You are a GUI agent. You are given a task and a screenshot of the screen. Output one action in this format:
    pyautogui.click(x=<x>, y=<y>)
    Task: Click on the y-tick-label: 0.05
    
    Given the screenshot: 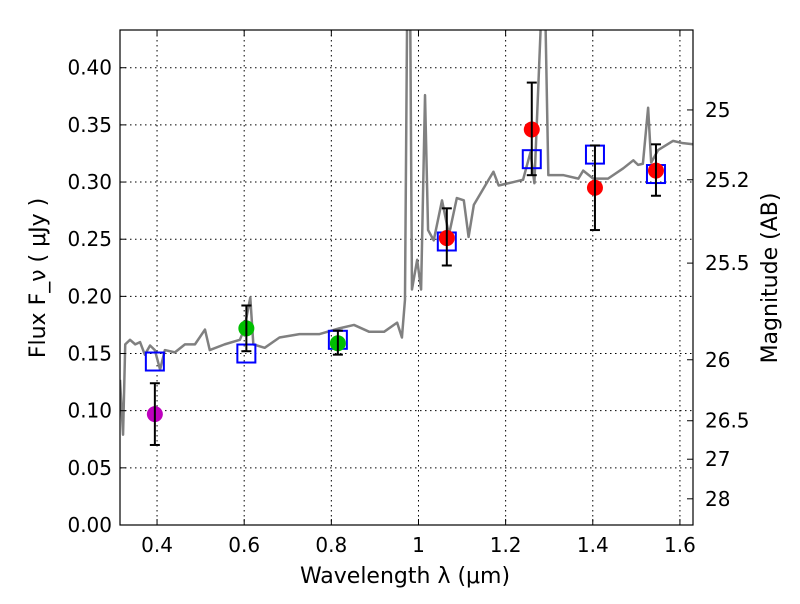 What is the action you would take?
    pyautogui.click(x=89, y=468)
    